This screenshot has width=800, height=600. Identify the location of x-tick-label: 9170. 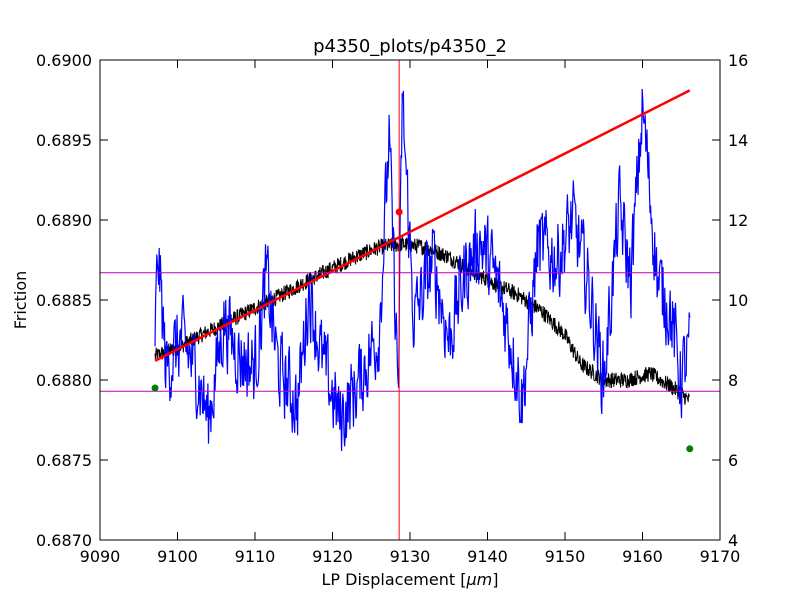
(720, 556).